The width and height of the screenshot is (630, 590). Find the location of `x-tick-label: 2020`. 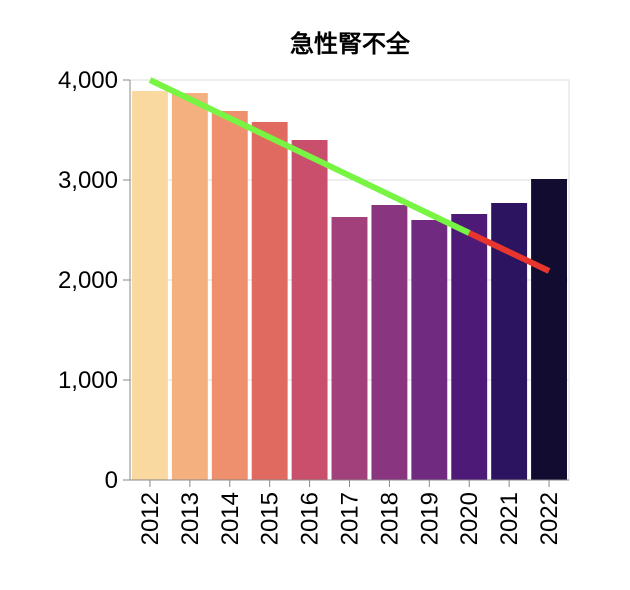

x-tick-label: 2020 is located at coordinates (469, 518).